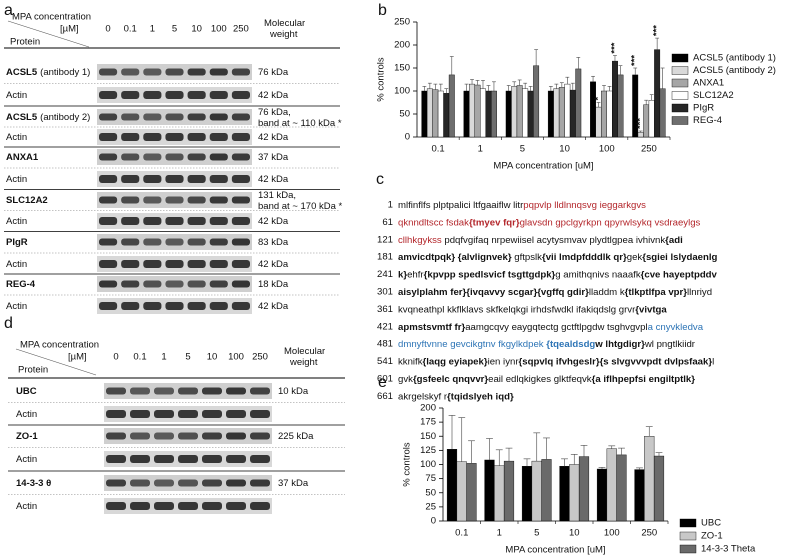 This screenshot has width=787, height=556. What do you see at coordinates (22, 117) in the screenshot?
I see `protein-name: ACSL5` at bounding box center [22, 117].